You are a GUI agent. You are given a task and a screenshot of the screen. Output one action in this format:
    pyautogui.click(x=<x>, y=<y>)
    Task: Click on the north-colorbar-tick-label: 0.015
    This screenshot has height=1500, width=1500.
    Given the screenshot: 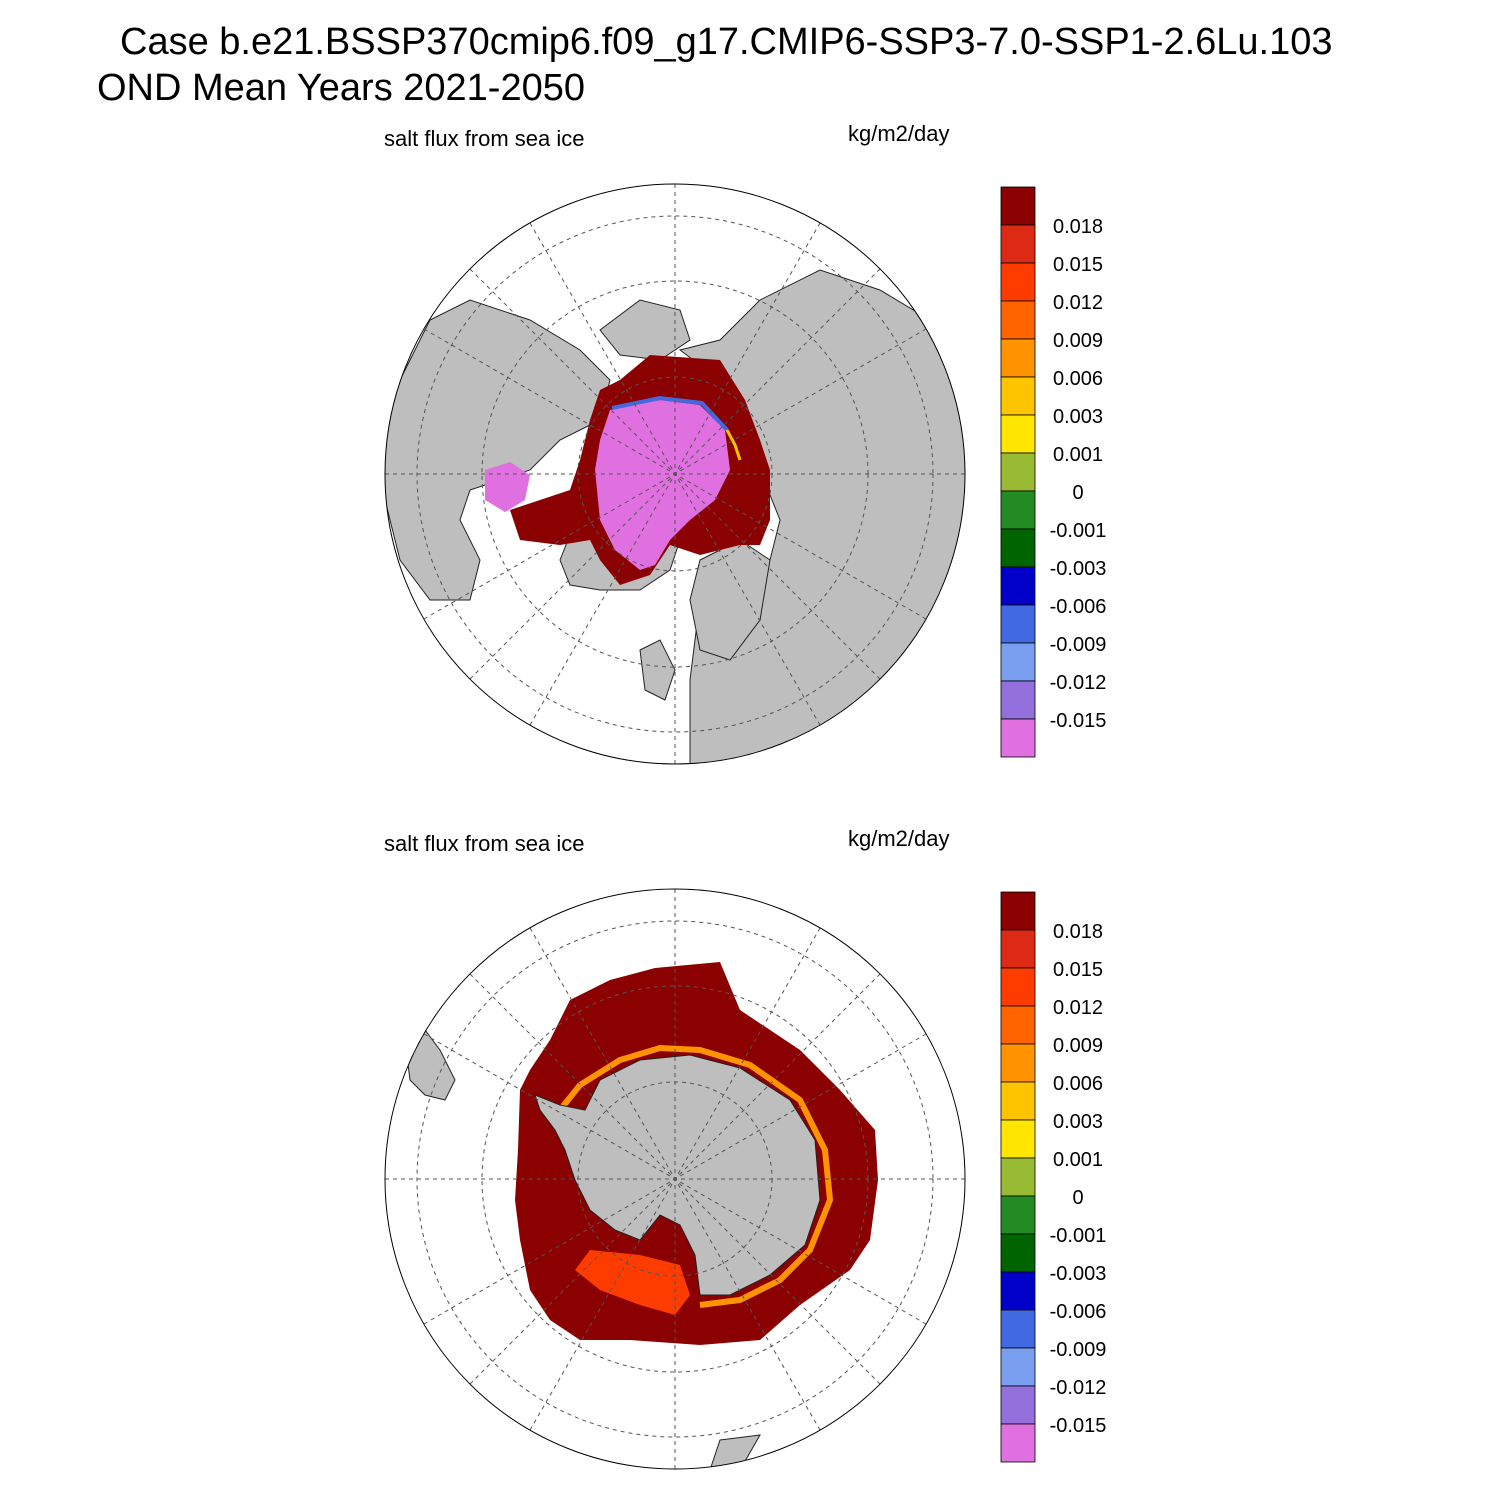 What is the action you would take?
    pyautogui.click(x=1078, y=265)
    